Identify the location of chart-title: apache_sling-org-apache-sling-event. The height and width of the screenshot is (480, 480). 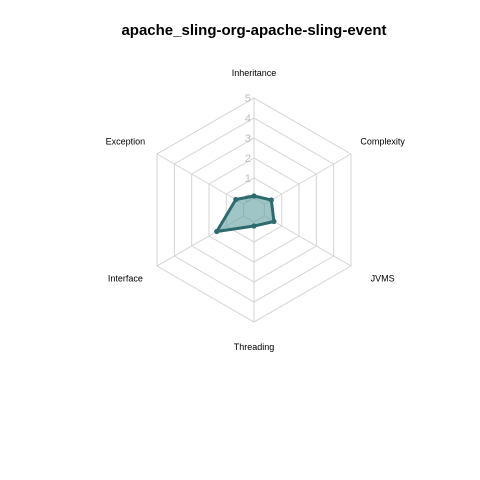
(253, 30).